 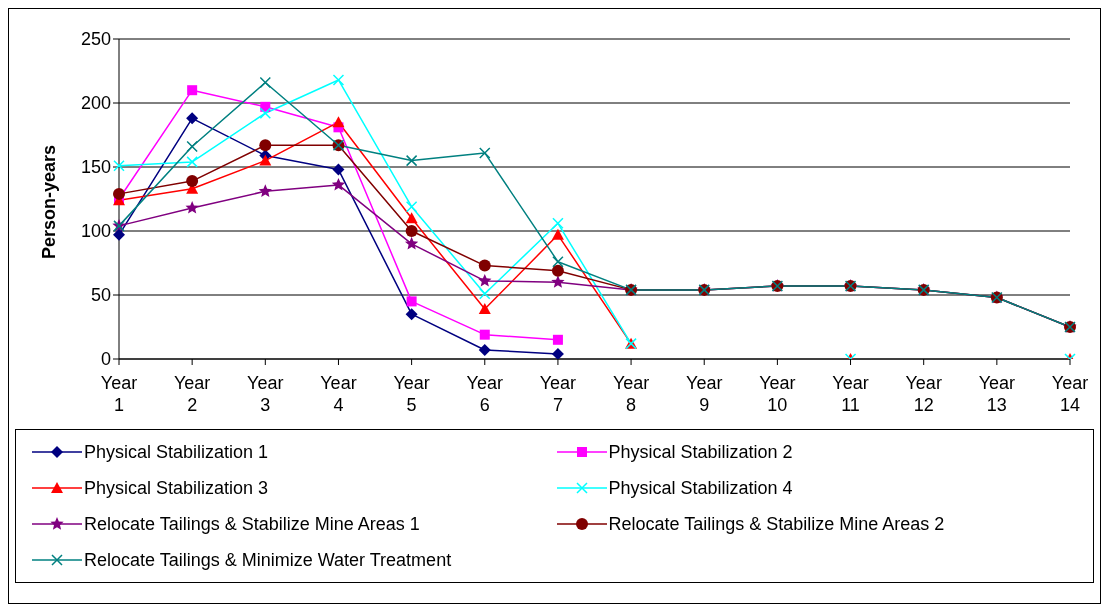 I want to click on y-tick-label: 0, so click(x=105, y=359).